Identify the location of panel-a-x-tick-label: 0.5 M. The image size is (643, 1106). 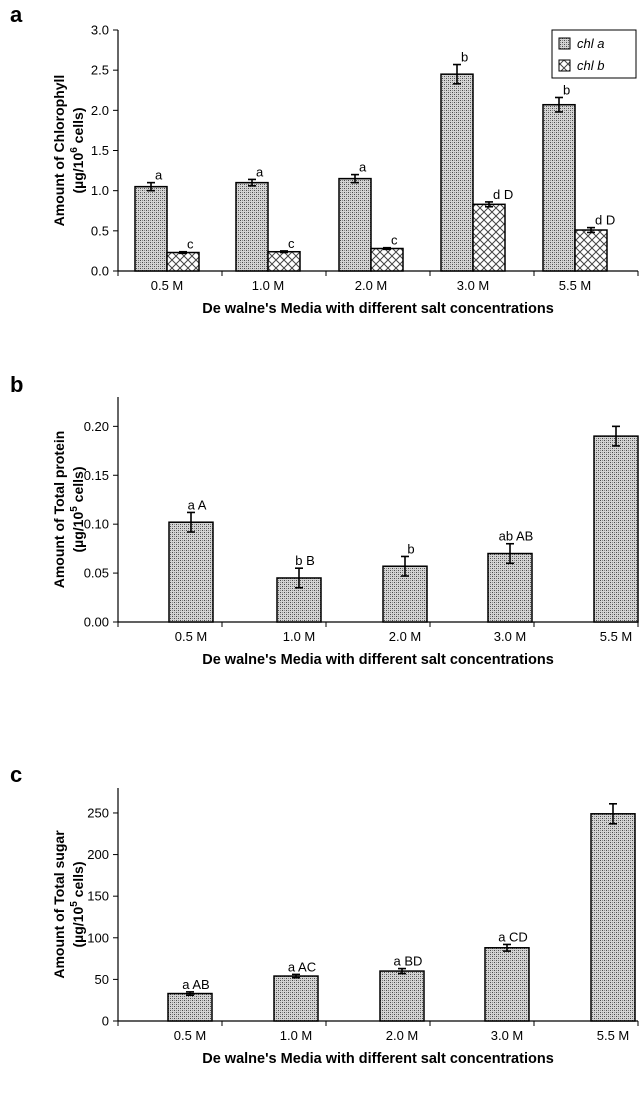
(167, 285).